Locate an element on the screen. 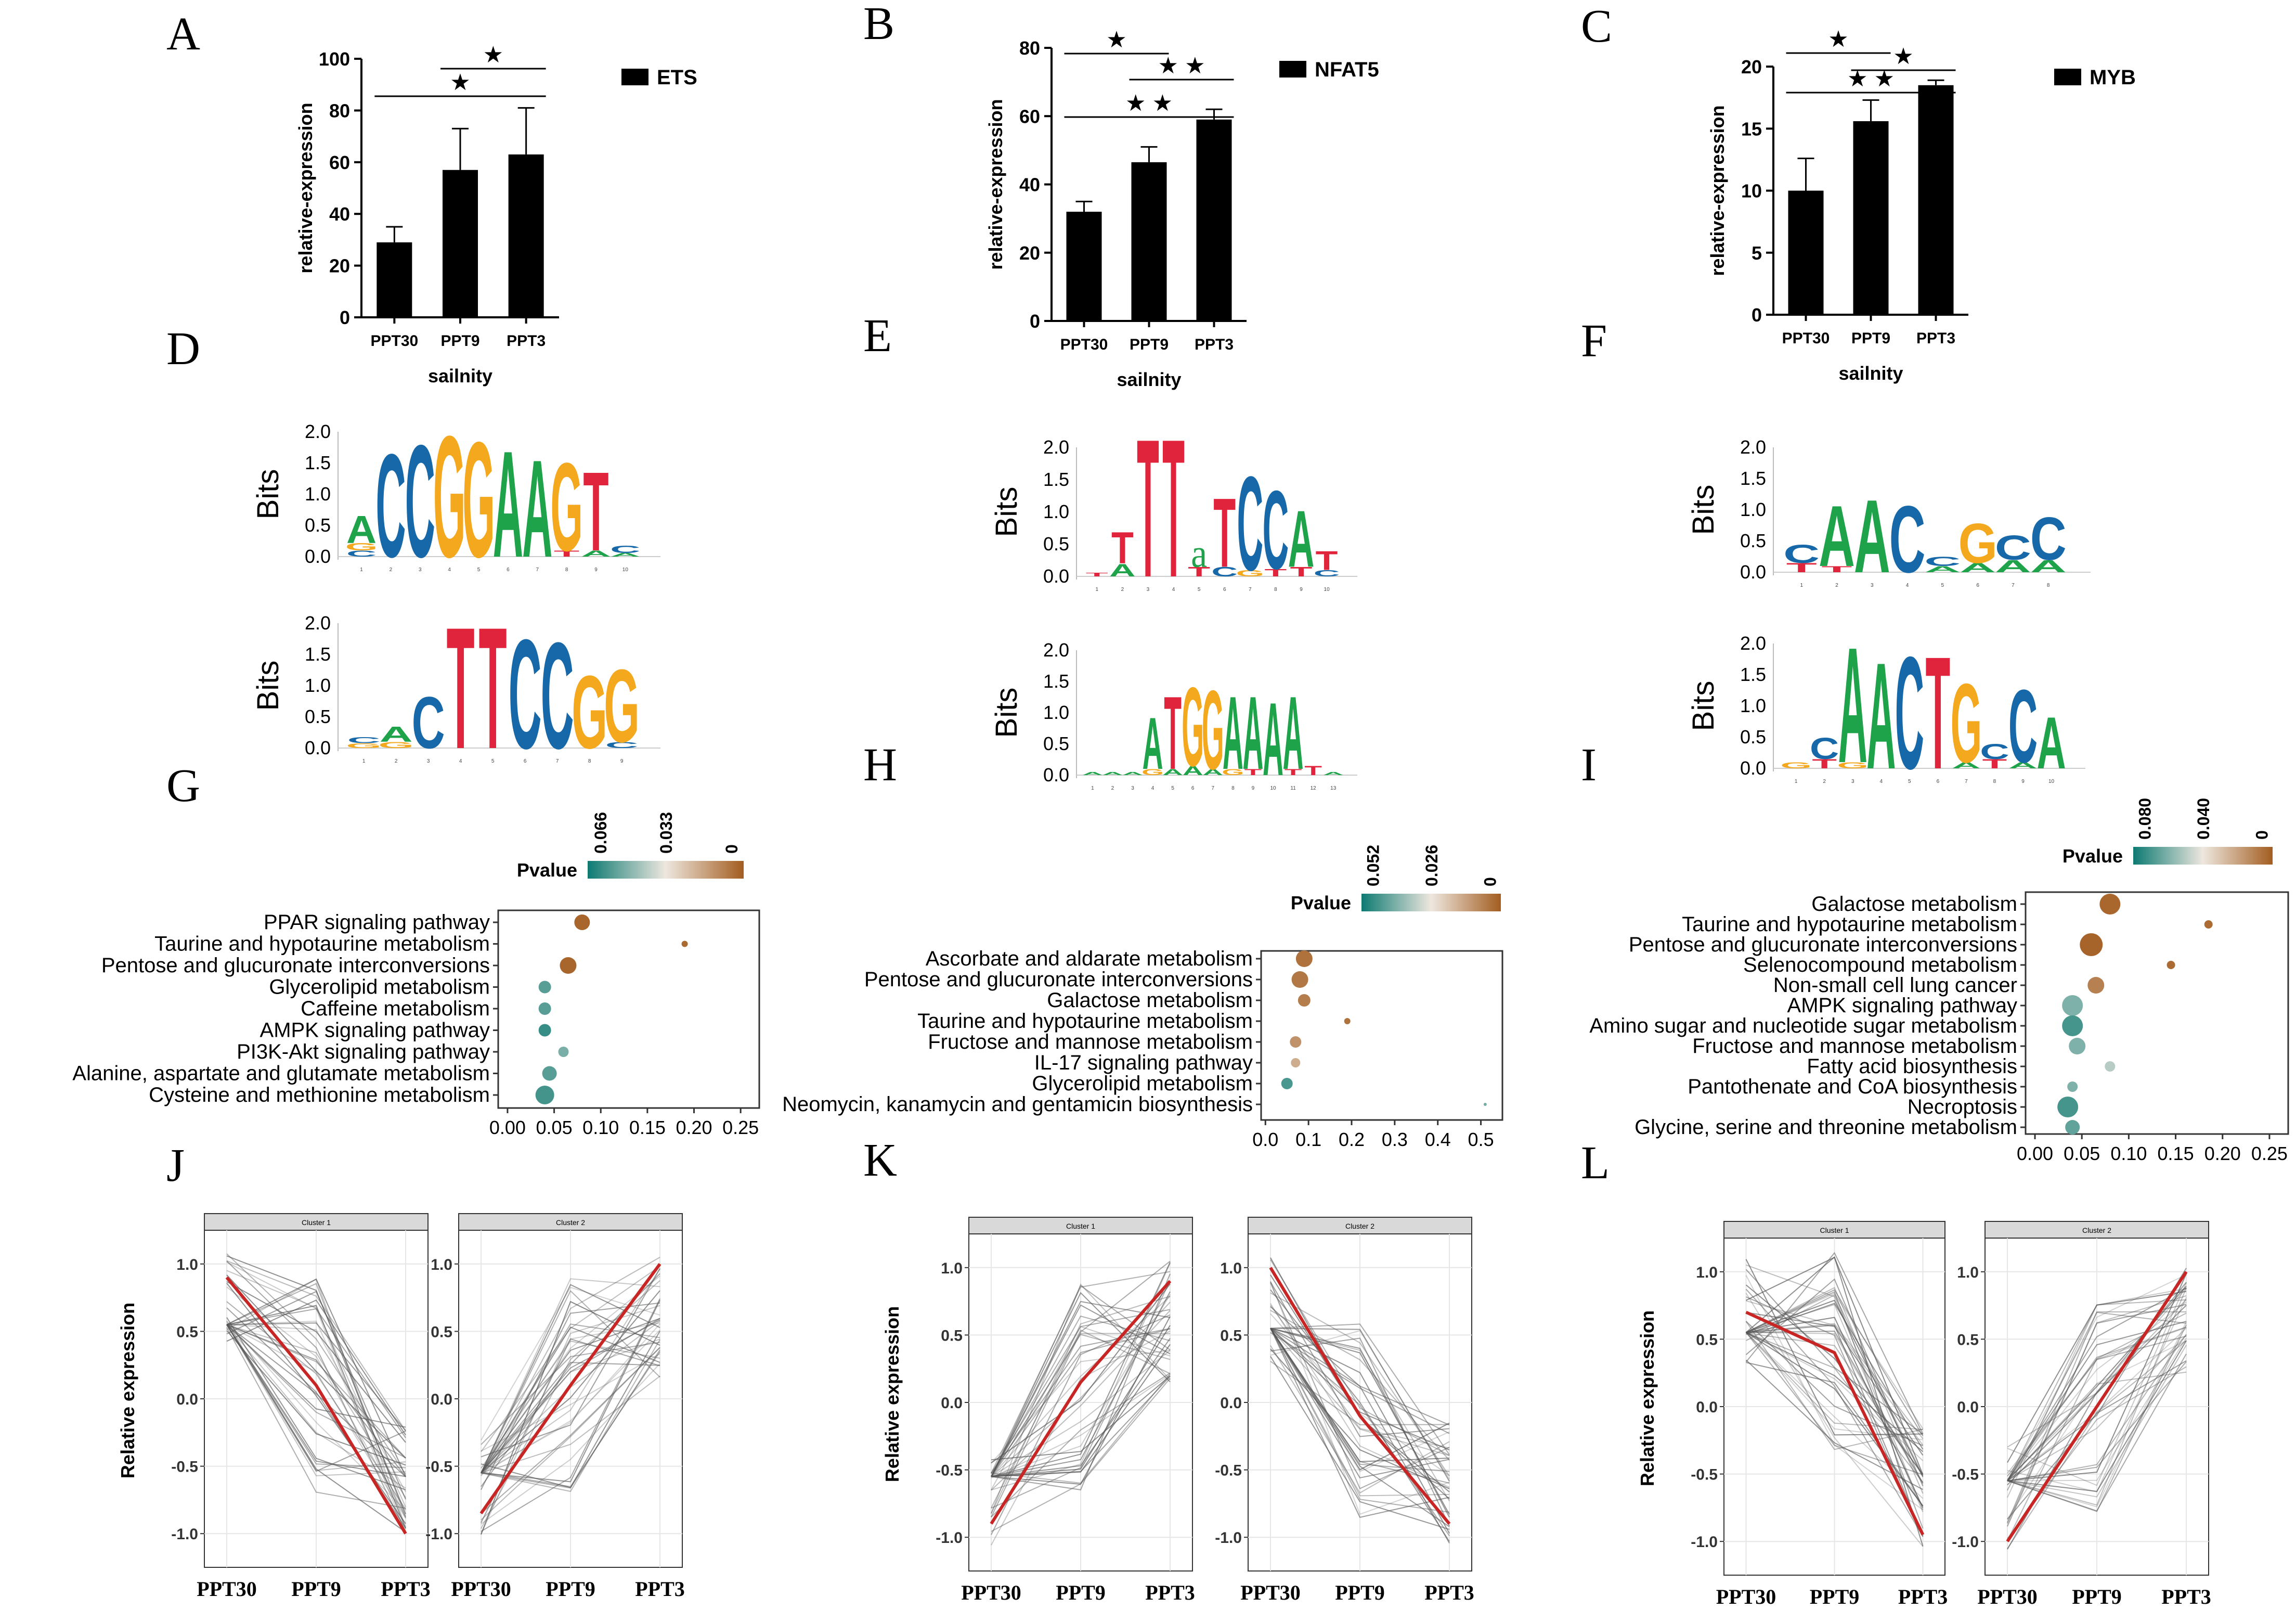  legend-tick: 0.066 is located at coordinates (600, 833).